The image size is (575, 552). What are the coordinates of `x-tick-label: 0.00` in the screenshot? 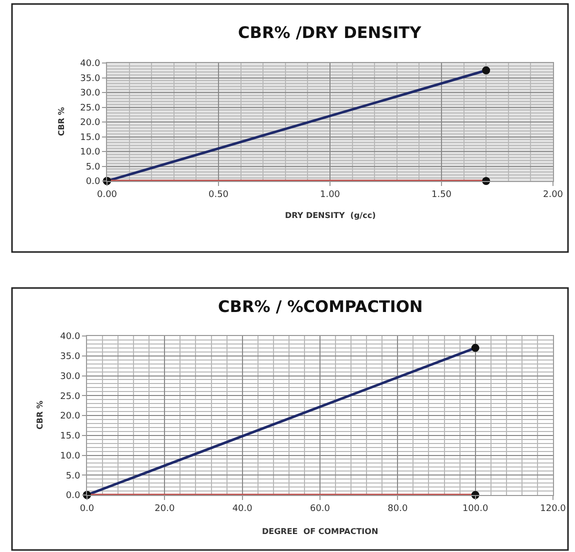 It's located at (107, 195).